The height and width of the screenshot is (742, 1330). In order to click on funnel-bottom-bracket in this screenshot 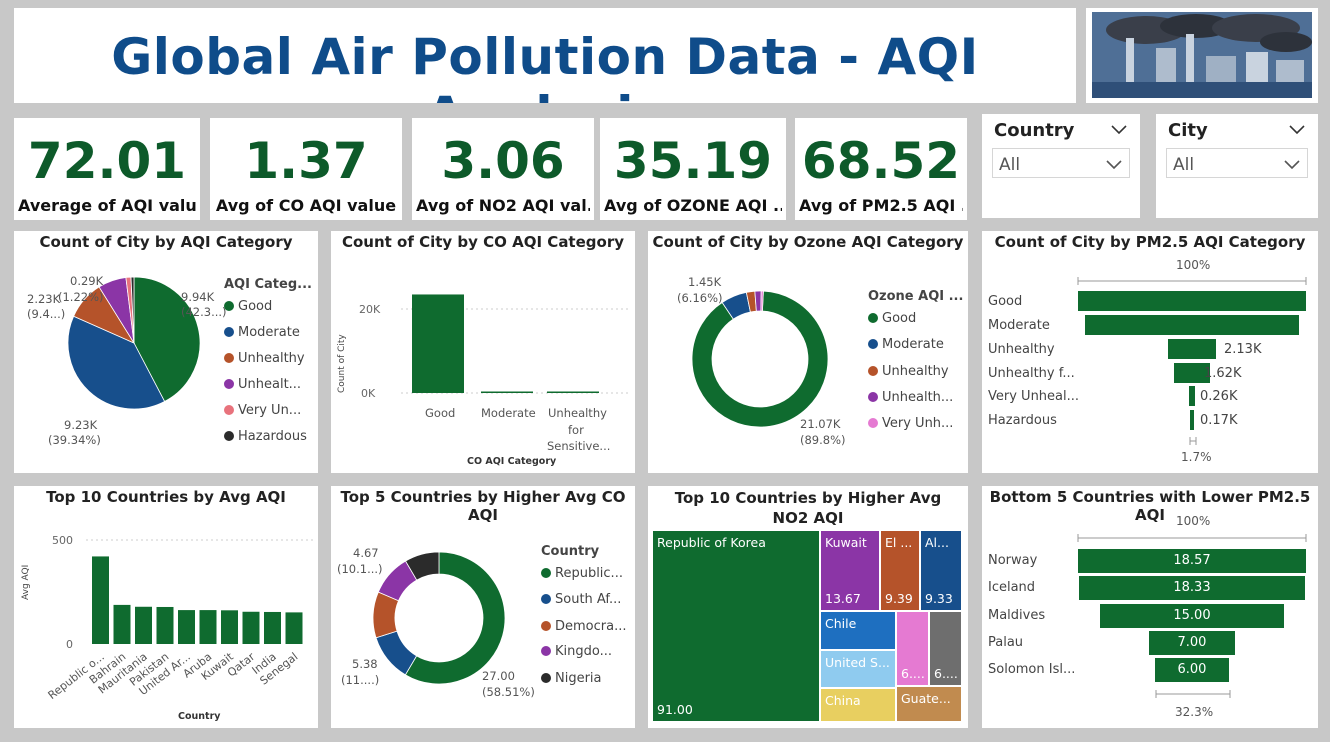, I will do `click(1193, 694)`.